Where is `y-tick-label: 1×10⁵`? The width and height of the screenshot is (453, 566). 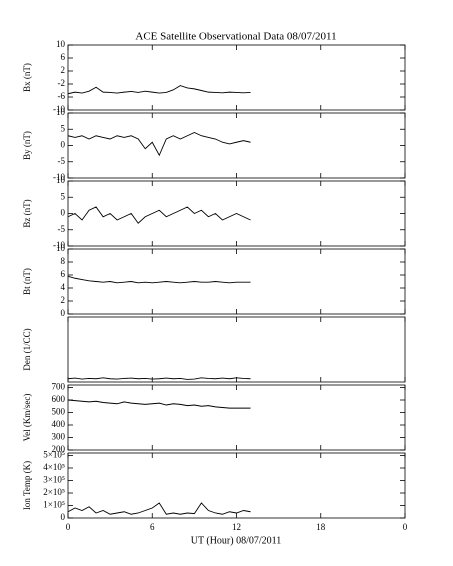 y-tick-label: 1×10⁵ is located at coordinates (54, 505).